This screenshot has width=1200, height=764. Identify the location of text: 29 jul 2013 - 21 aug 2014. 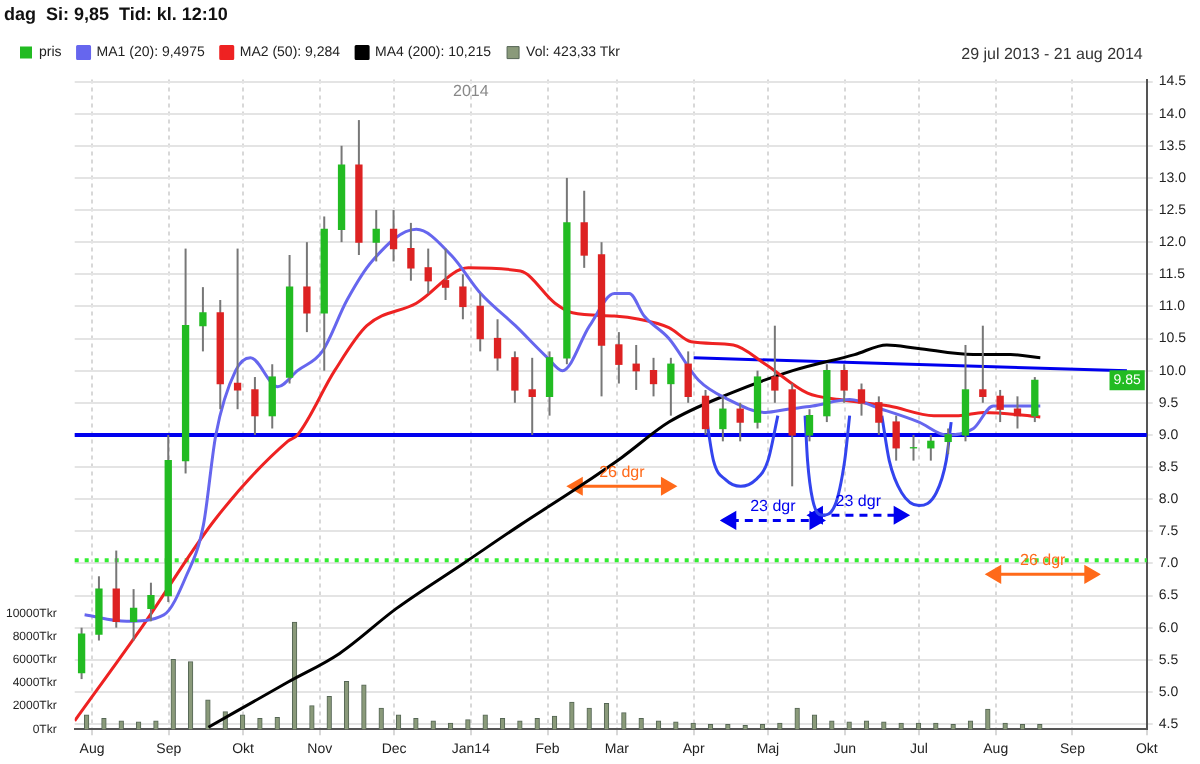
(1052, 54).